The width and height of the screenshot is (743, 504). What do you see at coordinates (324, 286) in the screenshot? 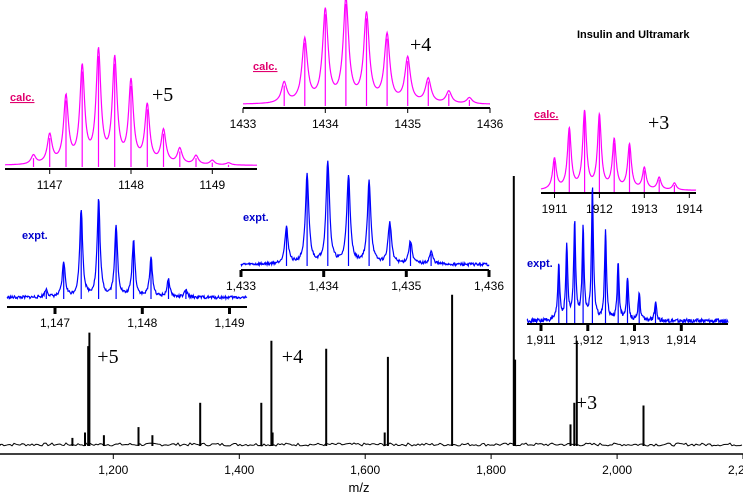
I see `expt4-tick-label: 1,434` at bounding box center [324, 286].